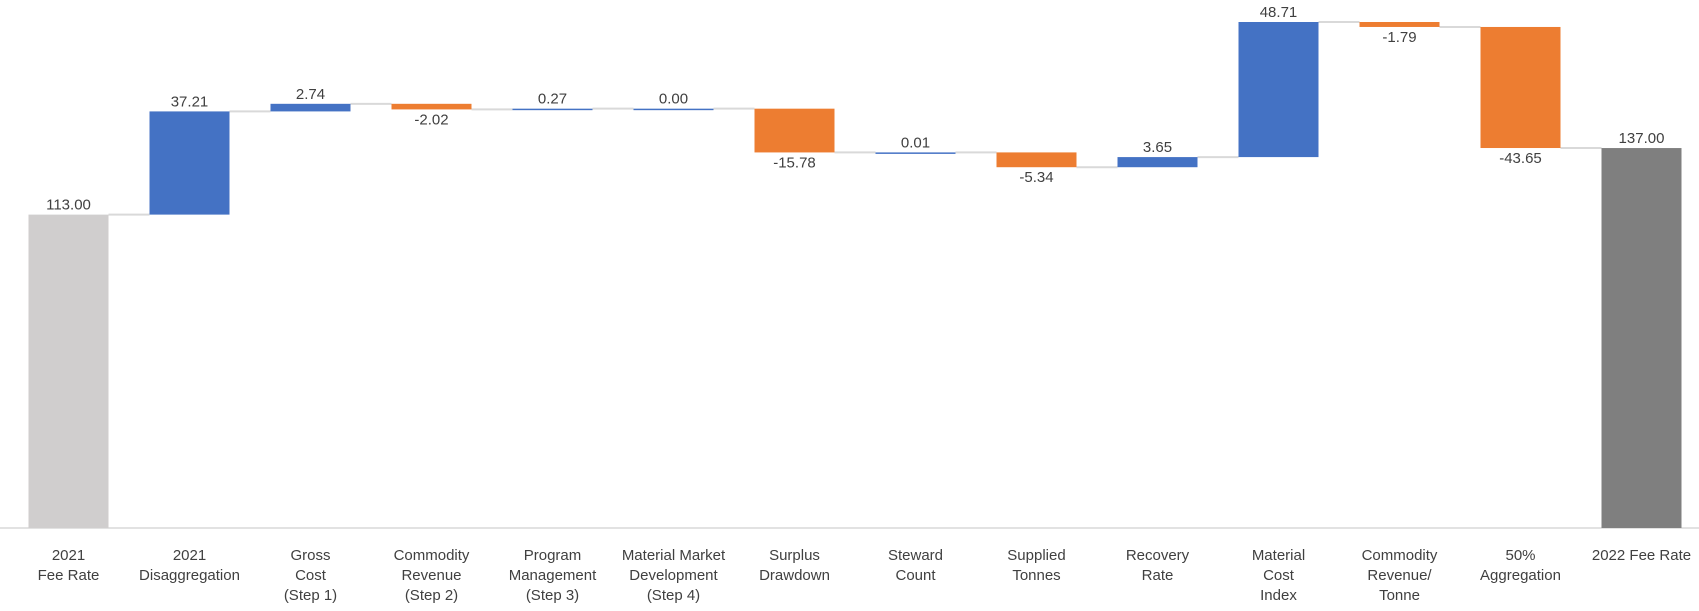 The image size is (1699, 611). I want to click on x-tick-label: Commodity Revenue (Step 2), so click(431, 575).